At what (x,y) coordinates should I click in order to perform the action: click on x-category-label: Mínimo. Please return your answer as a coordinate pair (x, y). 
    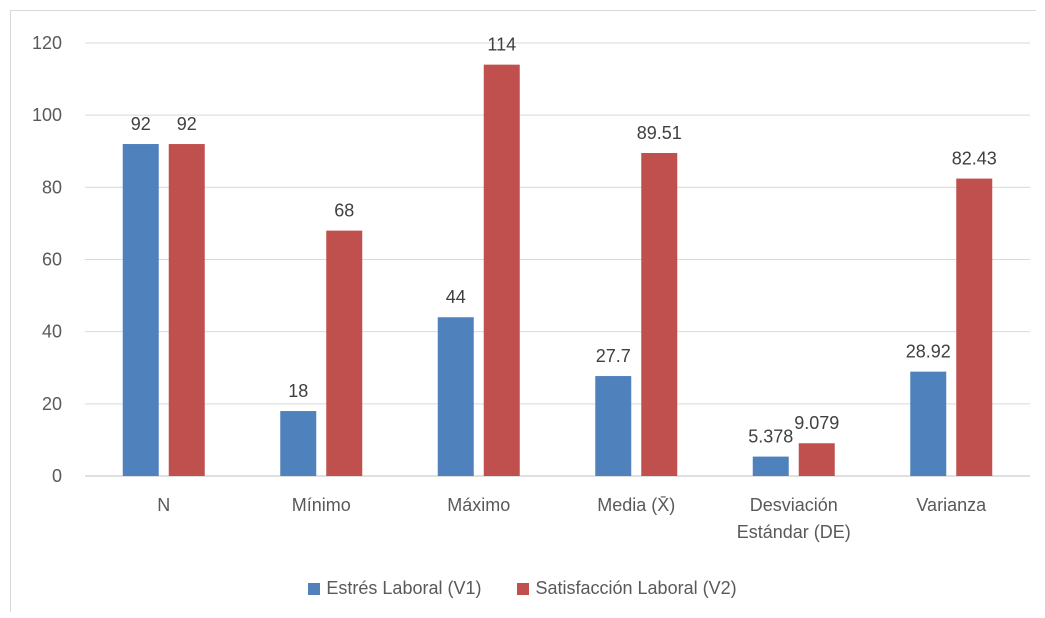
    Looking at the image, I should click on (321, 505).